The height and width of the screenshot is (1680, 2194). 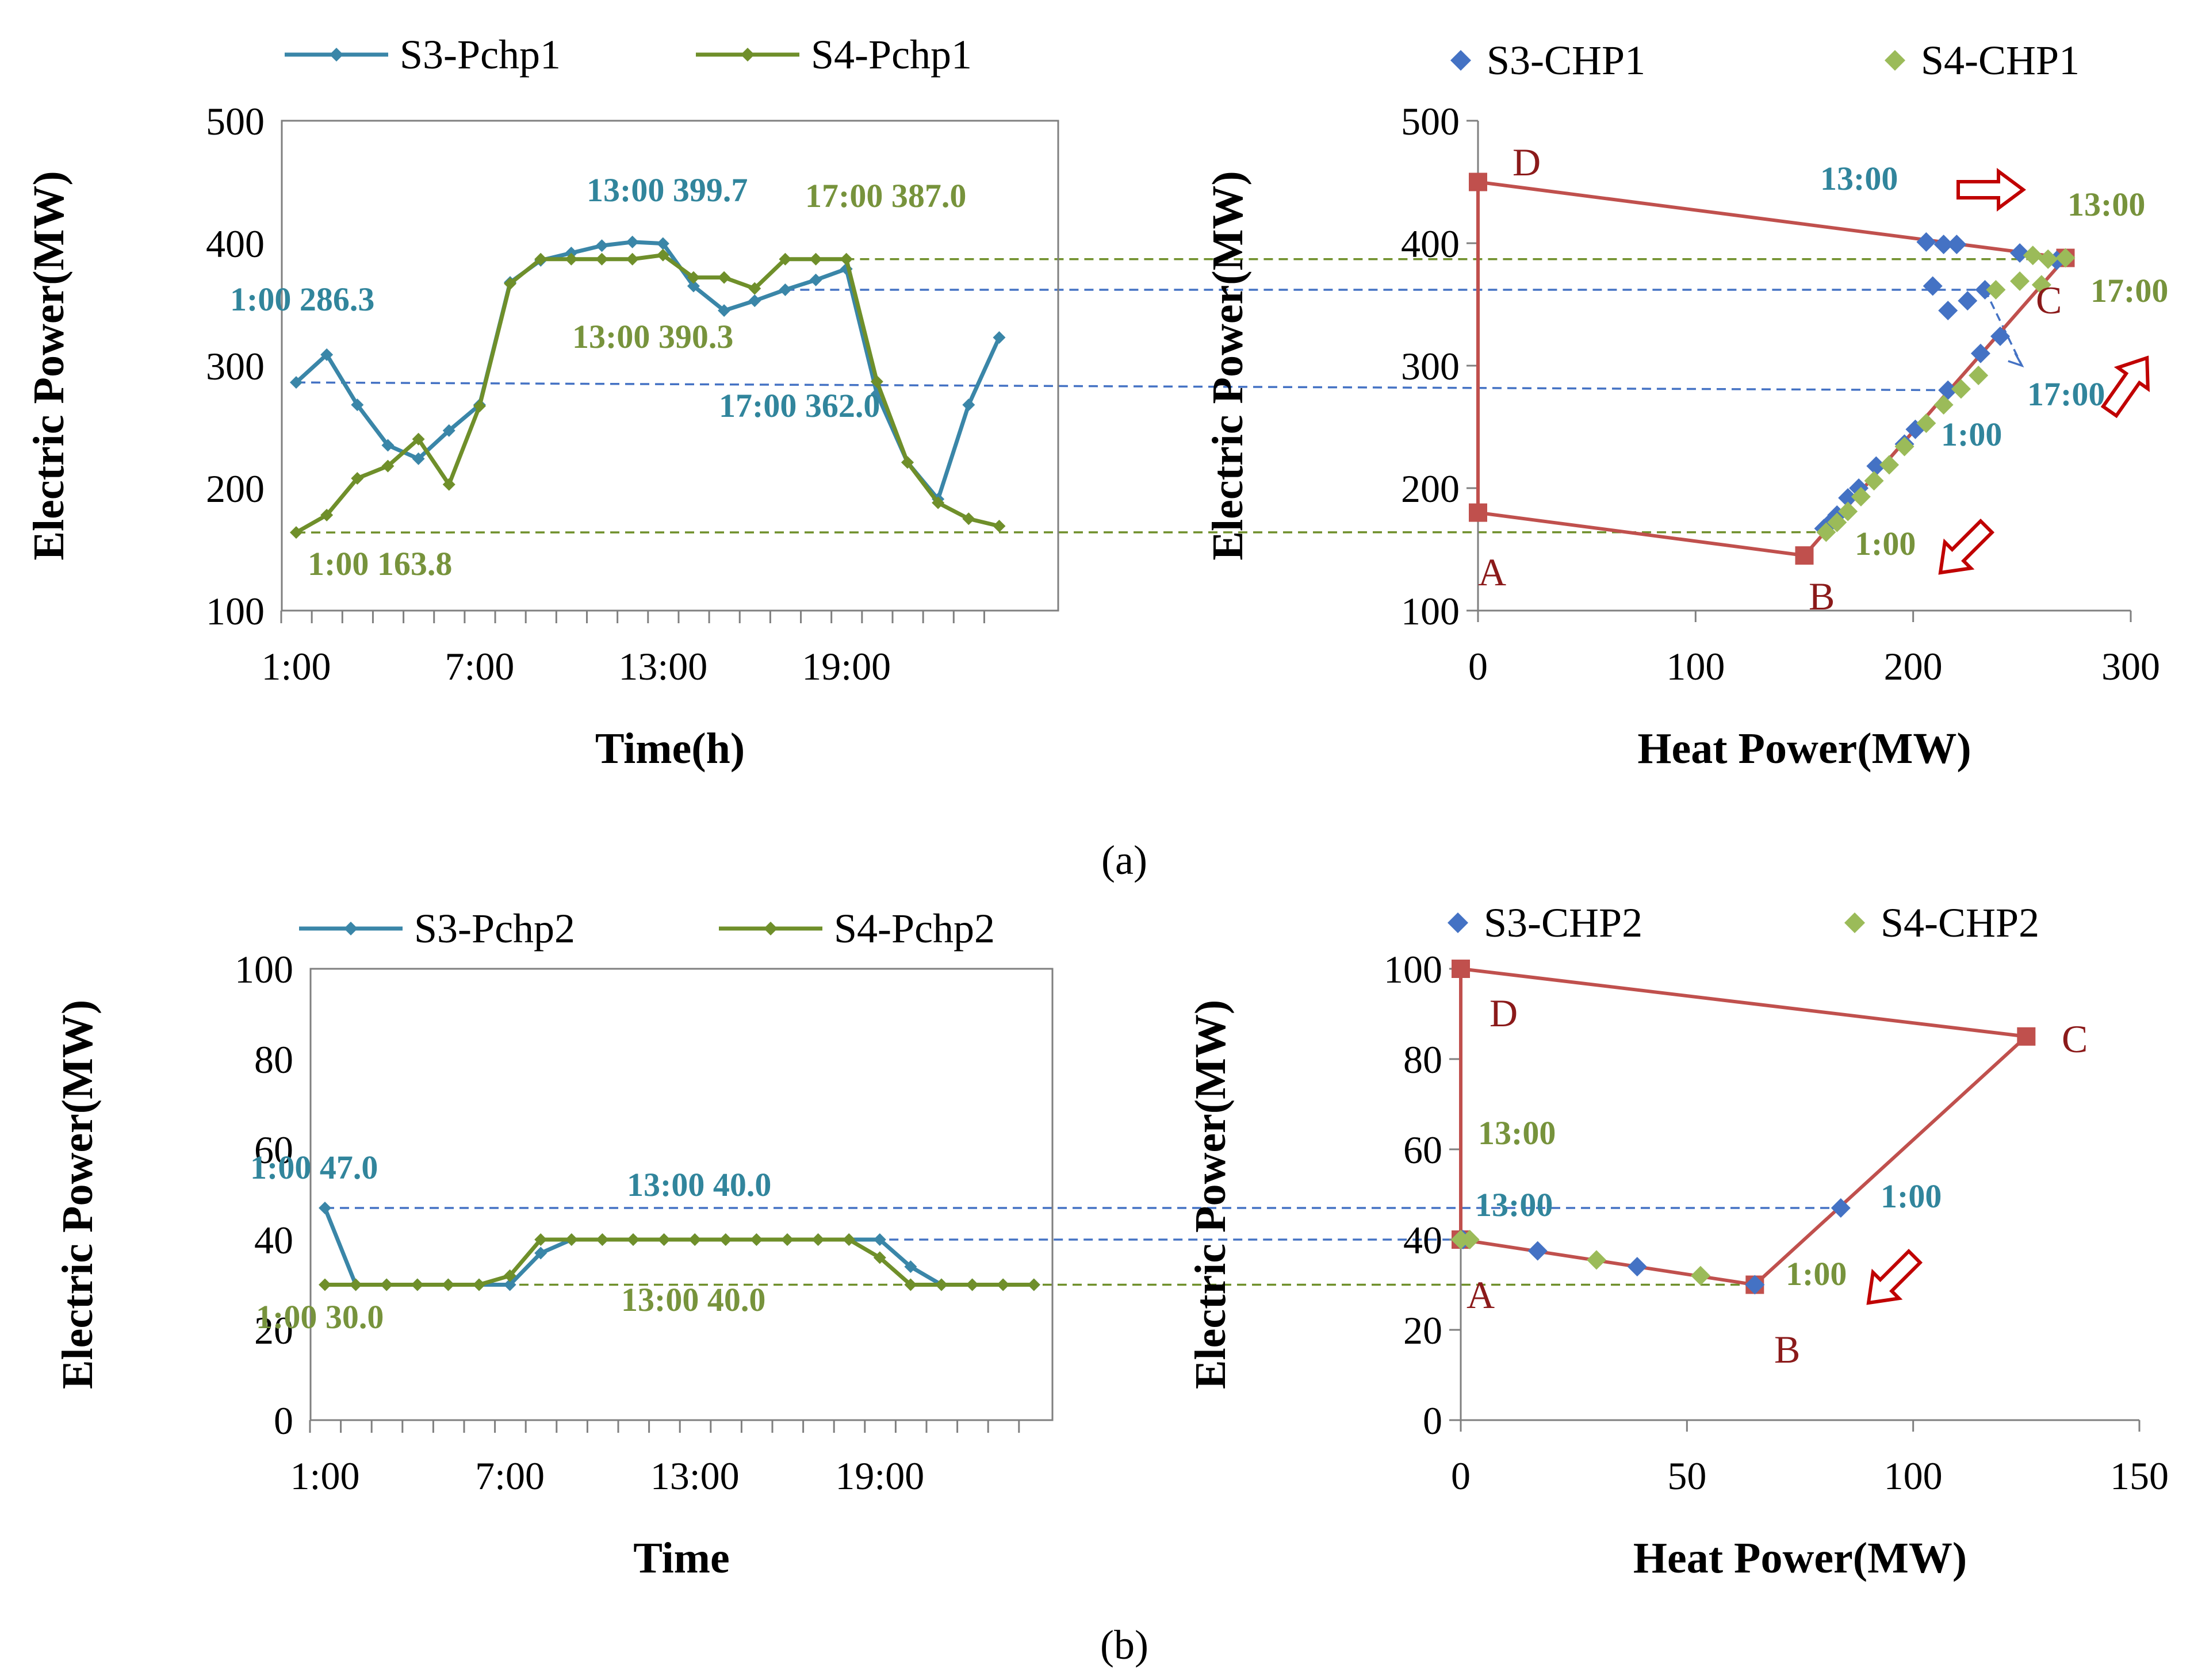 I want to click on a-right-ytick-label: 300, so click(x=1430, y=366).